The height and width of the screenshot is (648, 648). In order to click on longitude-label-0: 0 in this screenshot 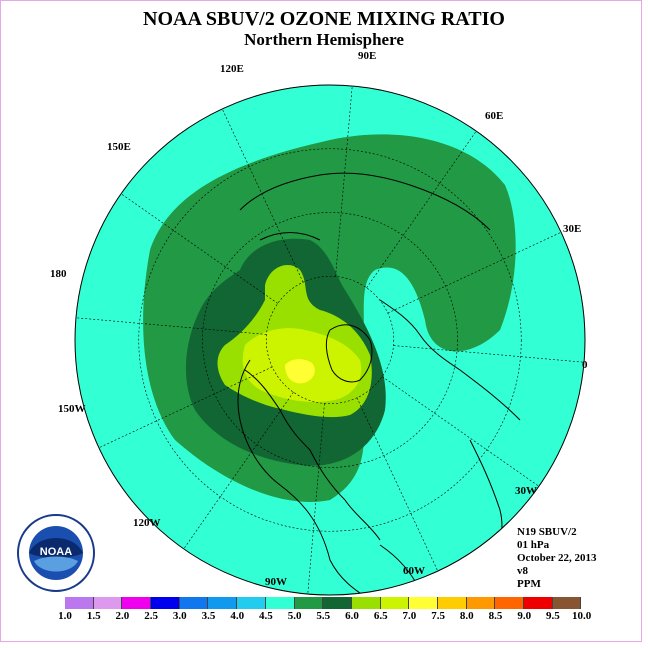, I will do `click(585, 365)`.